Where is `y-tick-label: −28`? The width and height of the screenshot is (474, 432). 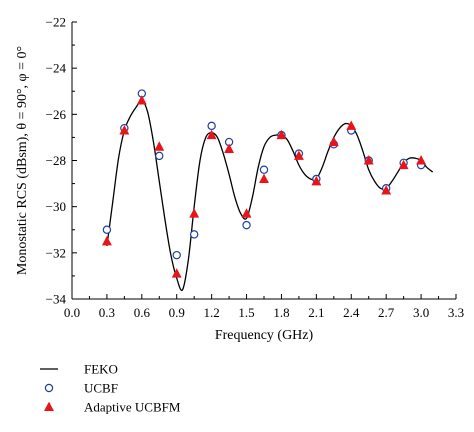
y-tick-label: −28 is located at coordinates (56, 160).